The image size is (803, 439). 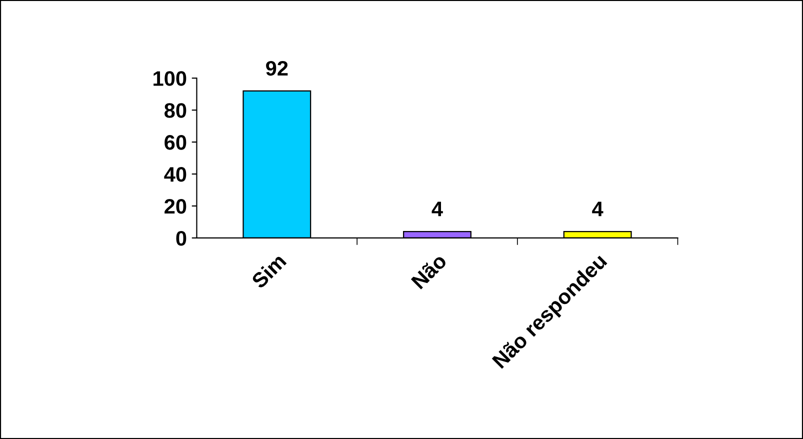 I want to click on y-tick-label: 80, so click(x=175, y=110).